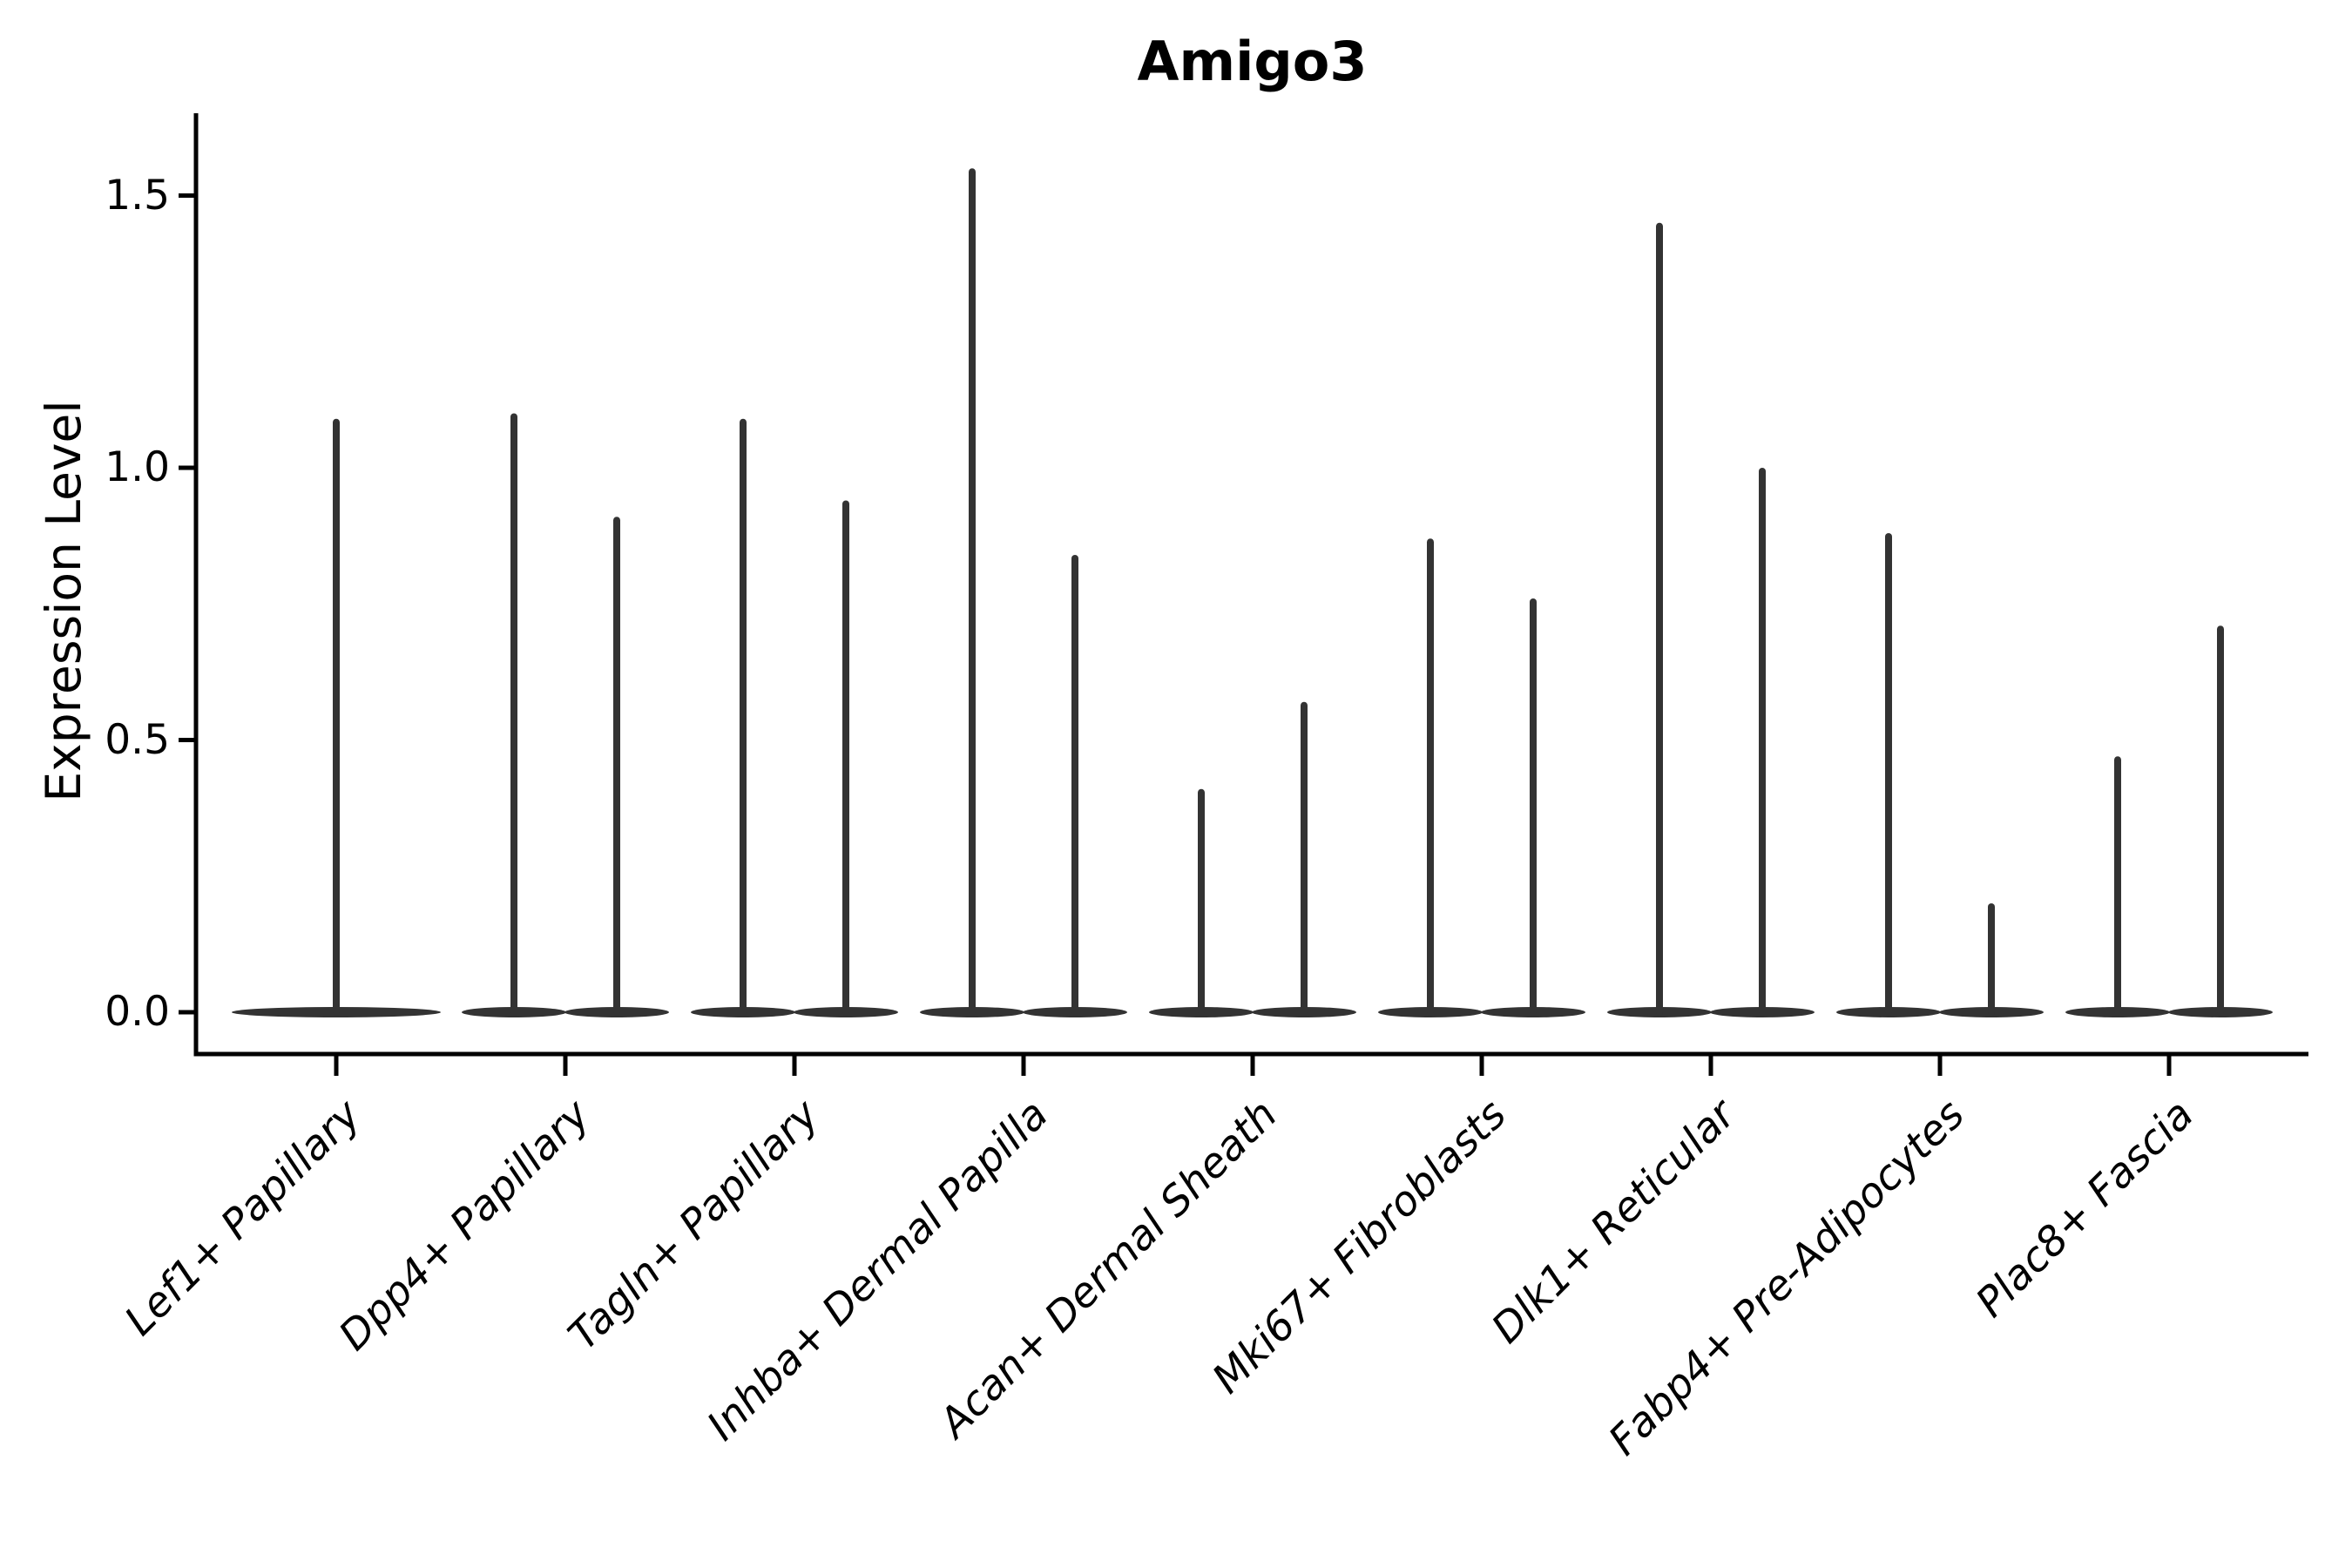 The width and height of the screenshot is (2352, 1568). Describe the element at coordinates (137, 1012) in the screenshot. I see `y-tick-label: 0.0` at that location.